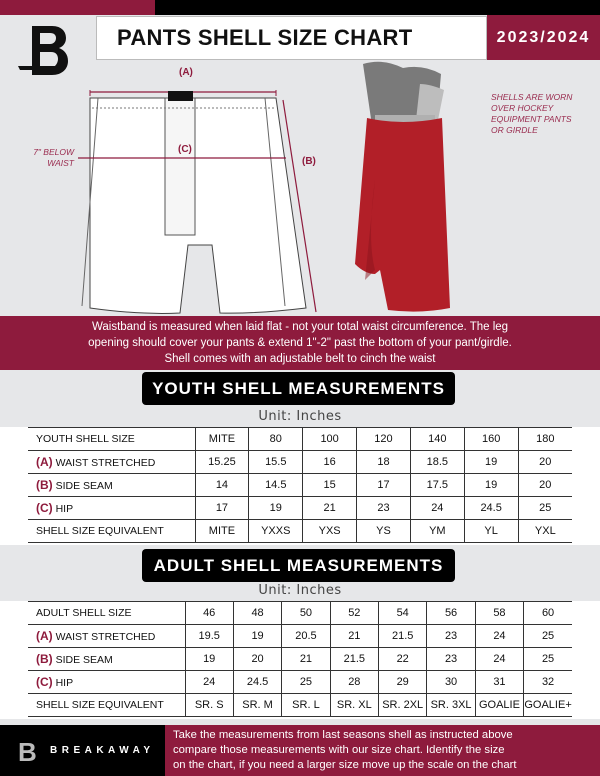 The width and height of the screenshot is (600, 776). What do you see at coordinates (298, 388) in the screenshot?
I see `youth-heading: YOUTH SHELL MEASUREMENTS` at bounding box center [298, 388].